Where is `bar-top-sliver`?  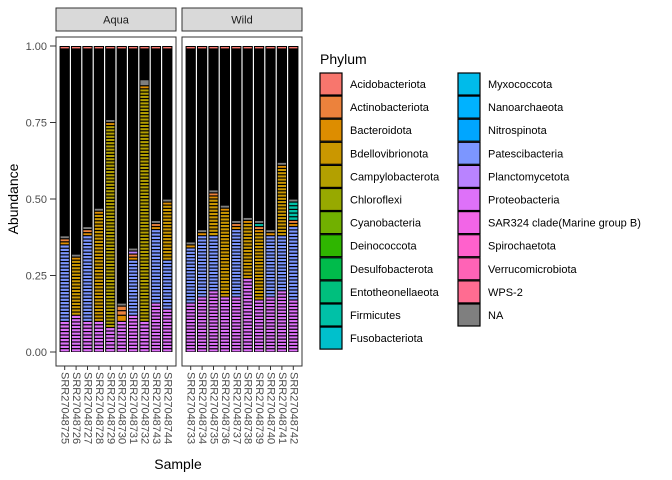 bar-top-sliver is located at coordinates (225, 48).